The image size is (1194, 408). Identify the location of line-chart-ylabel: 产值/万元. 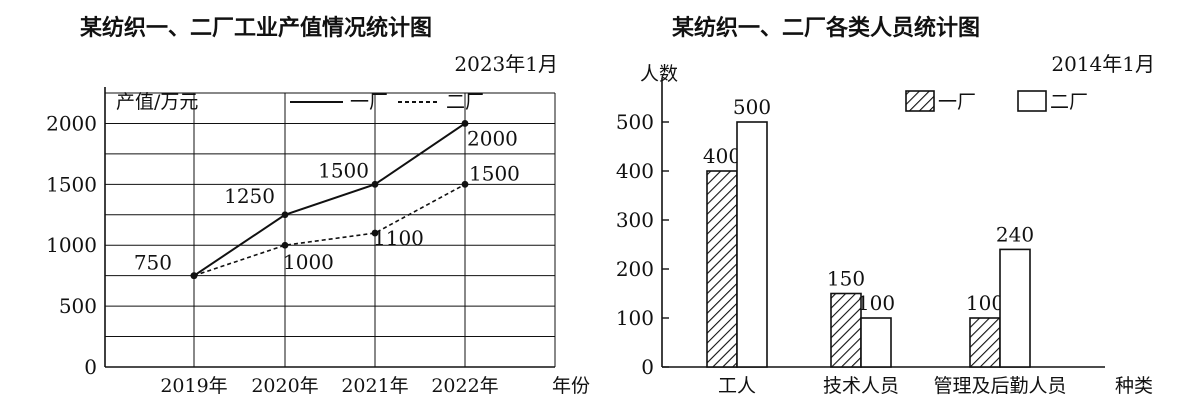
(157, 102).